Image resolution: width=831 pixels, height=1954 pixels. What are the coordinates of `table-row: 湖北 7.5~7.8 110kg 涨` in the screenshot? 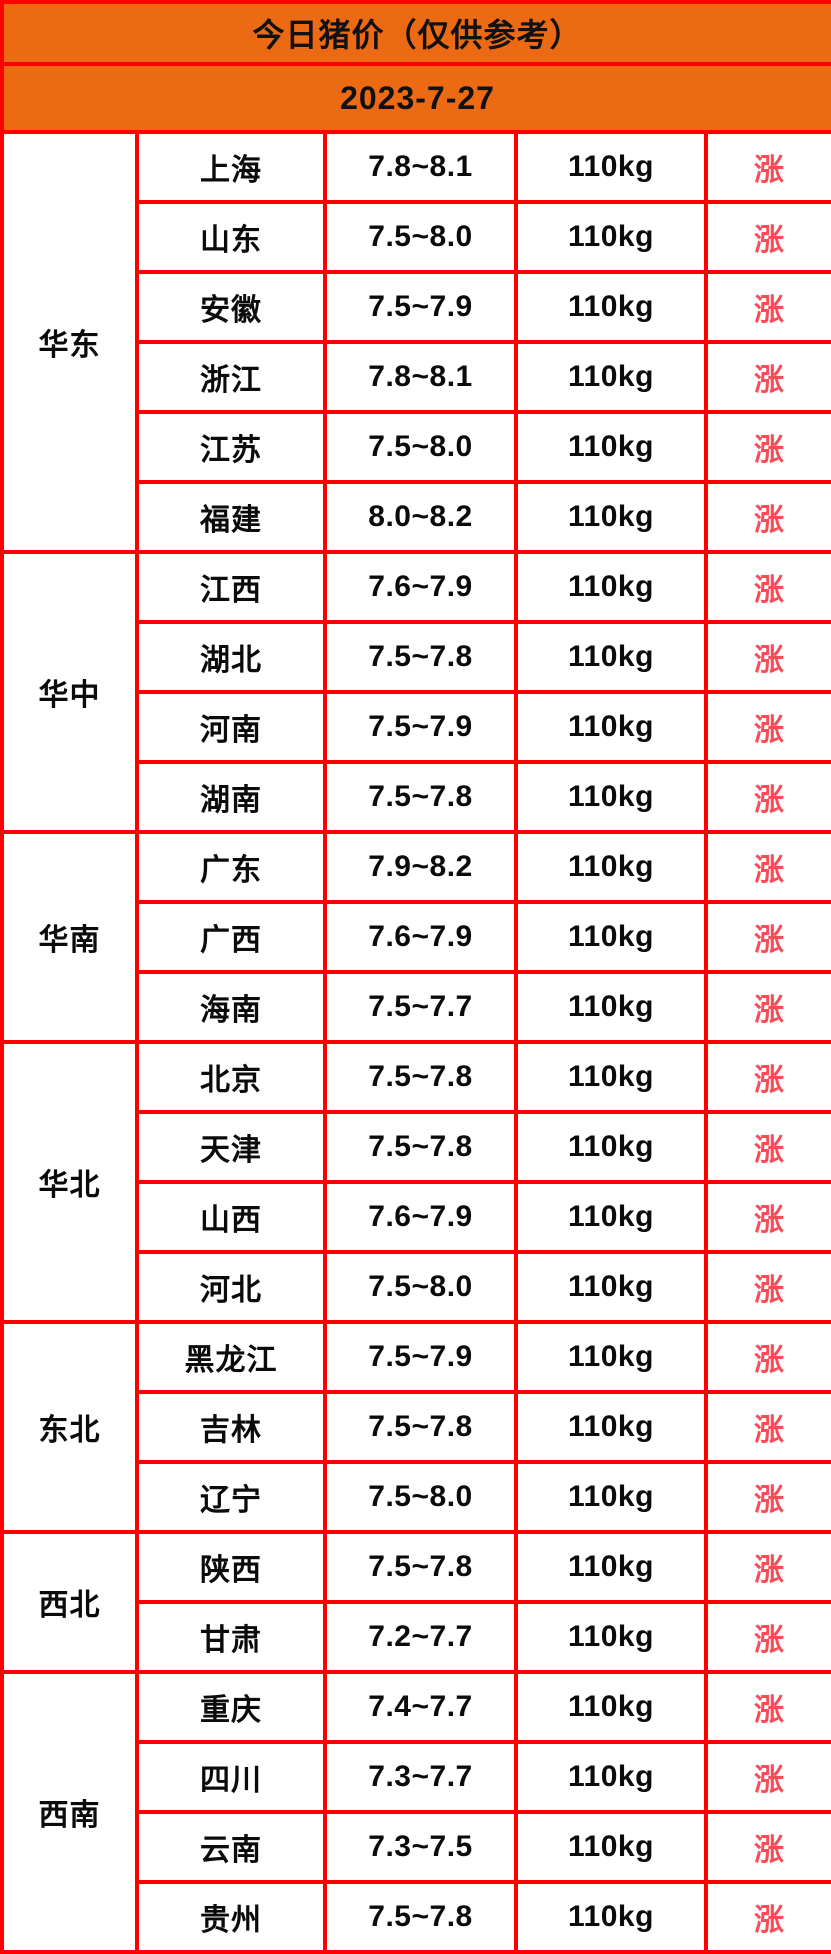 It's located at (416, 657).